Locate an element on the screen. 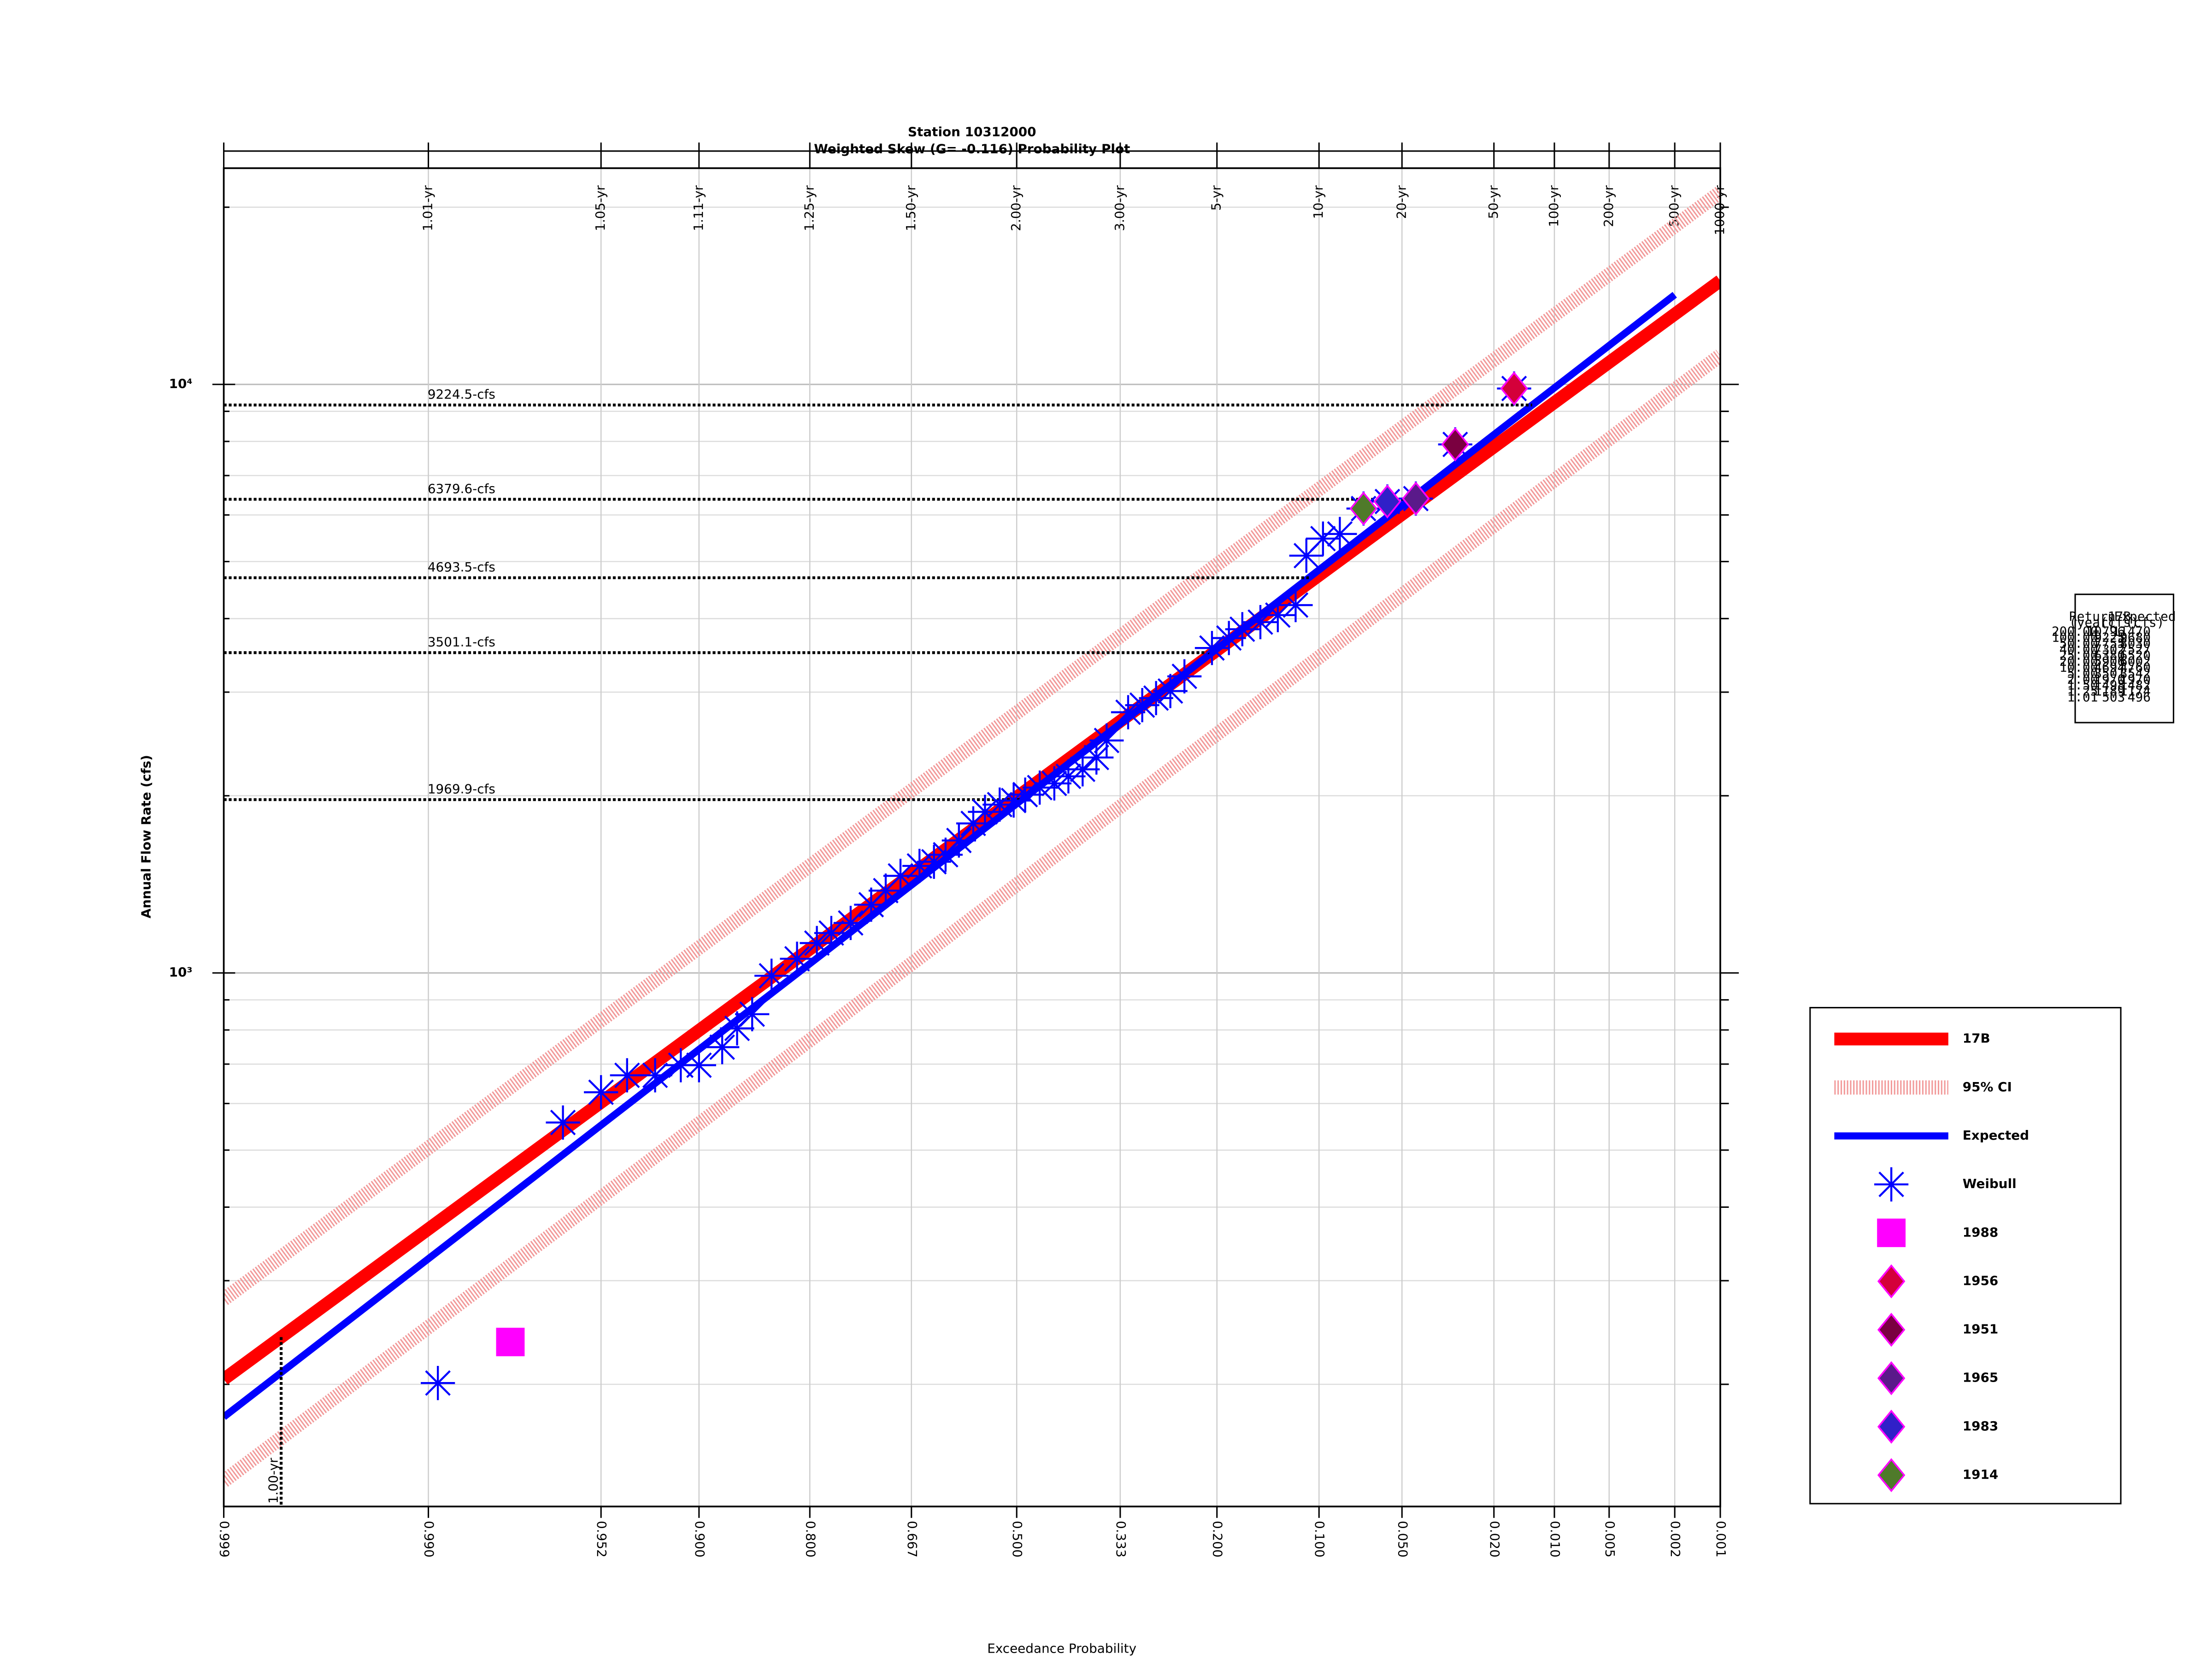  table-cell: 10796 is located at coordinates (2106, 631).